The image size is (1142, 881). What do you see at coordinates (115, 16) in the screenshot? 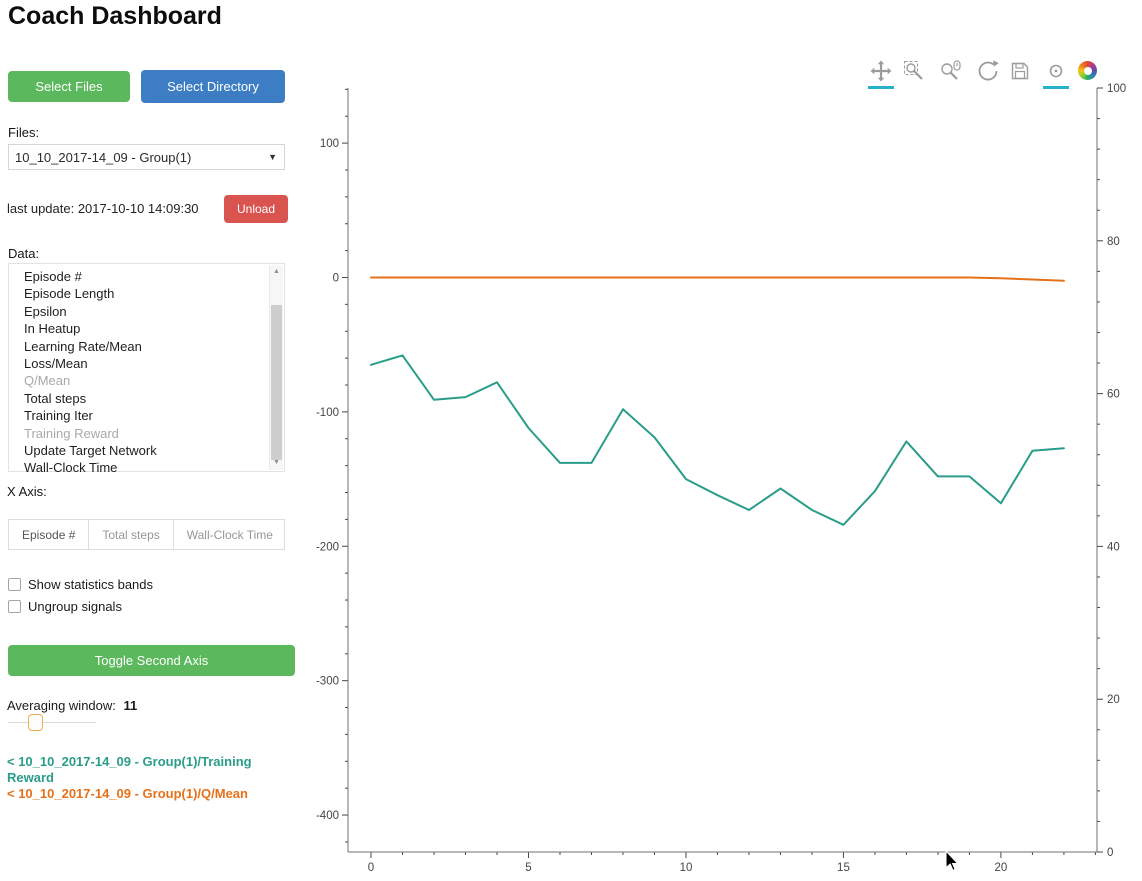
I see `page-title: Coach Dashboard` at bounding box center [115, 16].